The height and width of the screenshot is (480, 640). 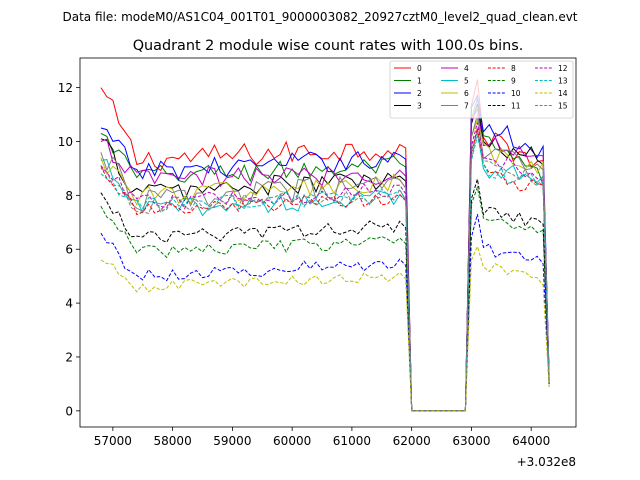 What do you see at coordinates (546, 462) in the screenshot?
I see `x-offset-label: +3.032e8` at bounding box center [546, 462].